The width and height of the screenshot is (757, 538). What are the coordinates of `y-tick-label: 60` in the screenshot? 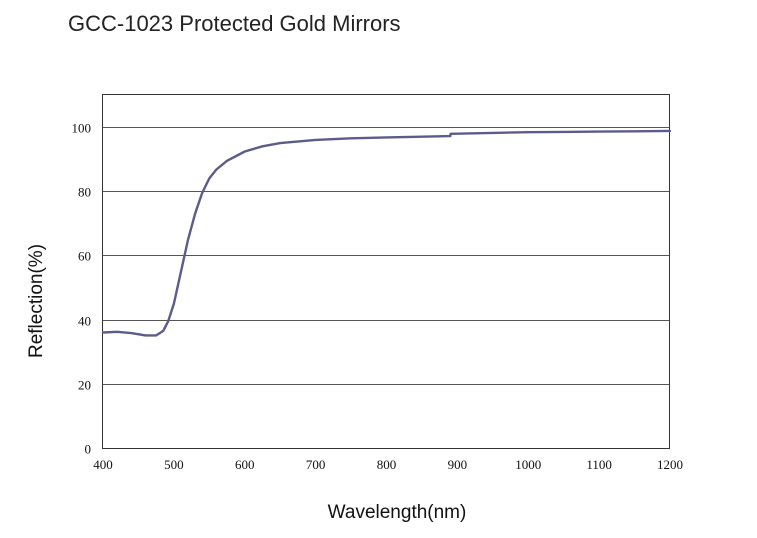 It's located at (84, 256).